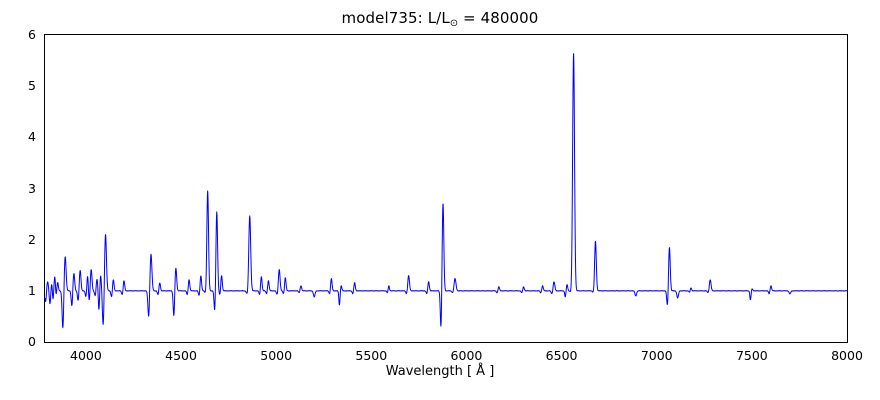  What do you see at coordinates (371, 355) in the screenshot?
I see `x-tick-label: 5500` at bounding box center [371, 355].